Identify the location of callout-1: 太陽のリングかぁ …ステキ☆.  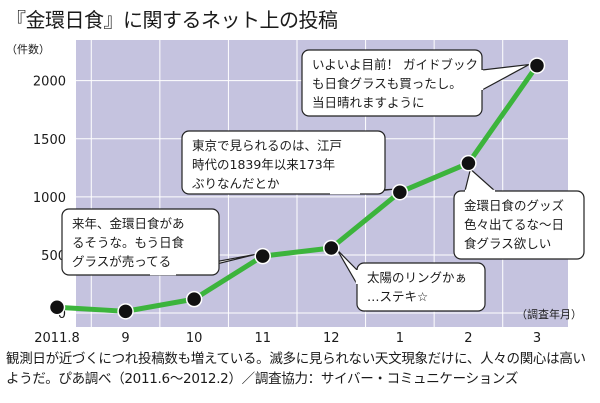
(420, 287).